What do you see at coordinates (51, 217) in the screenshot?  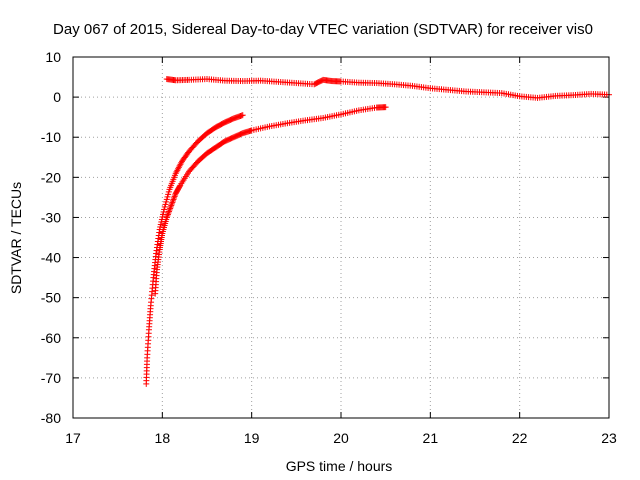 I see `y-tick-label: -30` at bounding box center [51, 217].